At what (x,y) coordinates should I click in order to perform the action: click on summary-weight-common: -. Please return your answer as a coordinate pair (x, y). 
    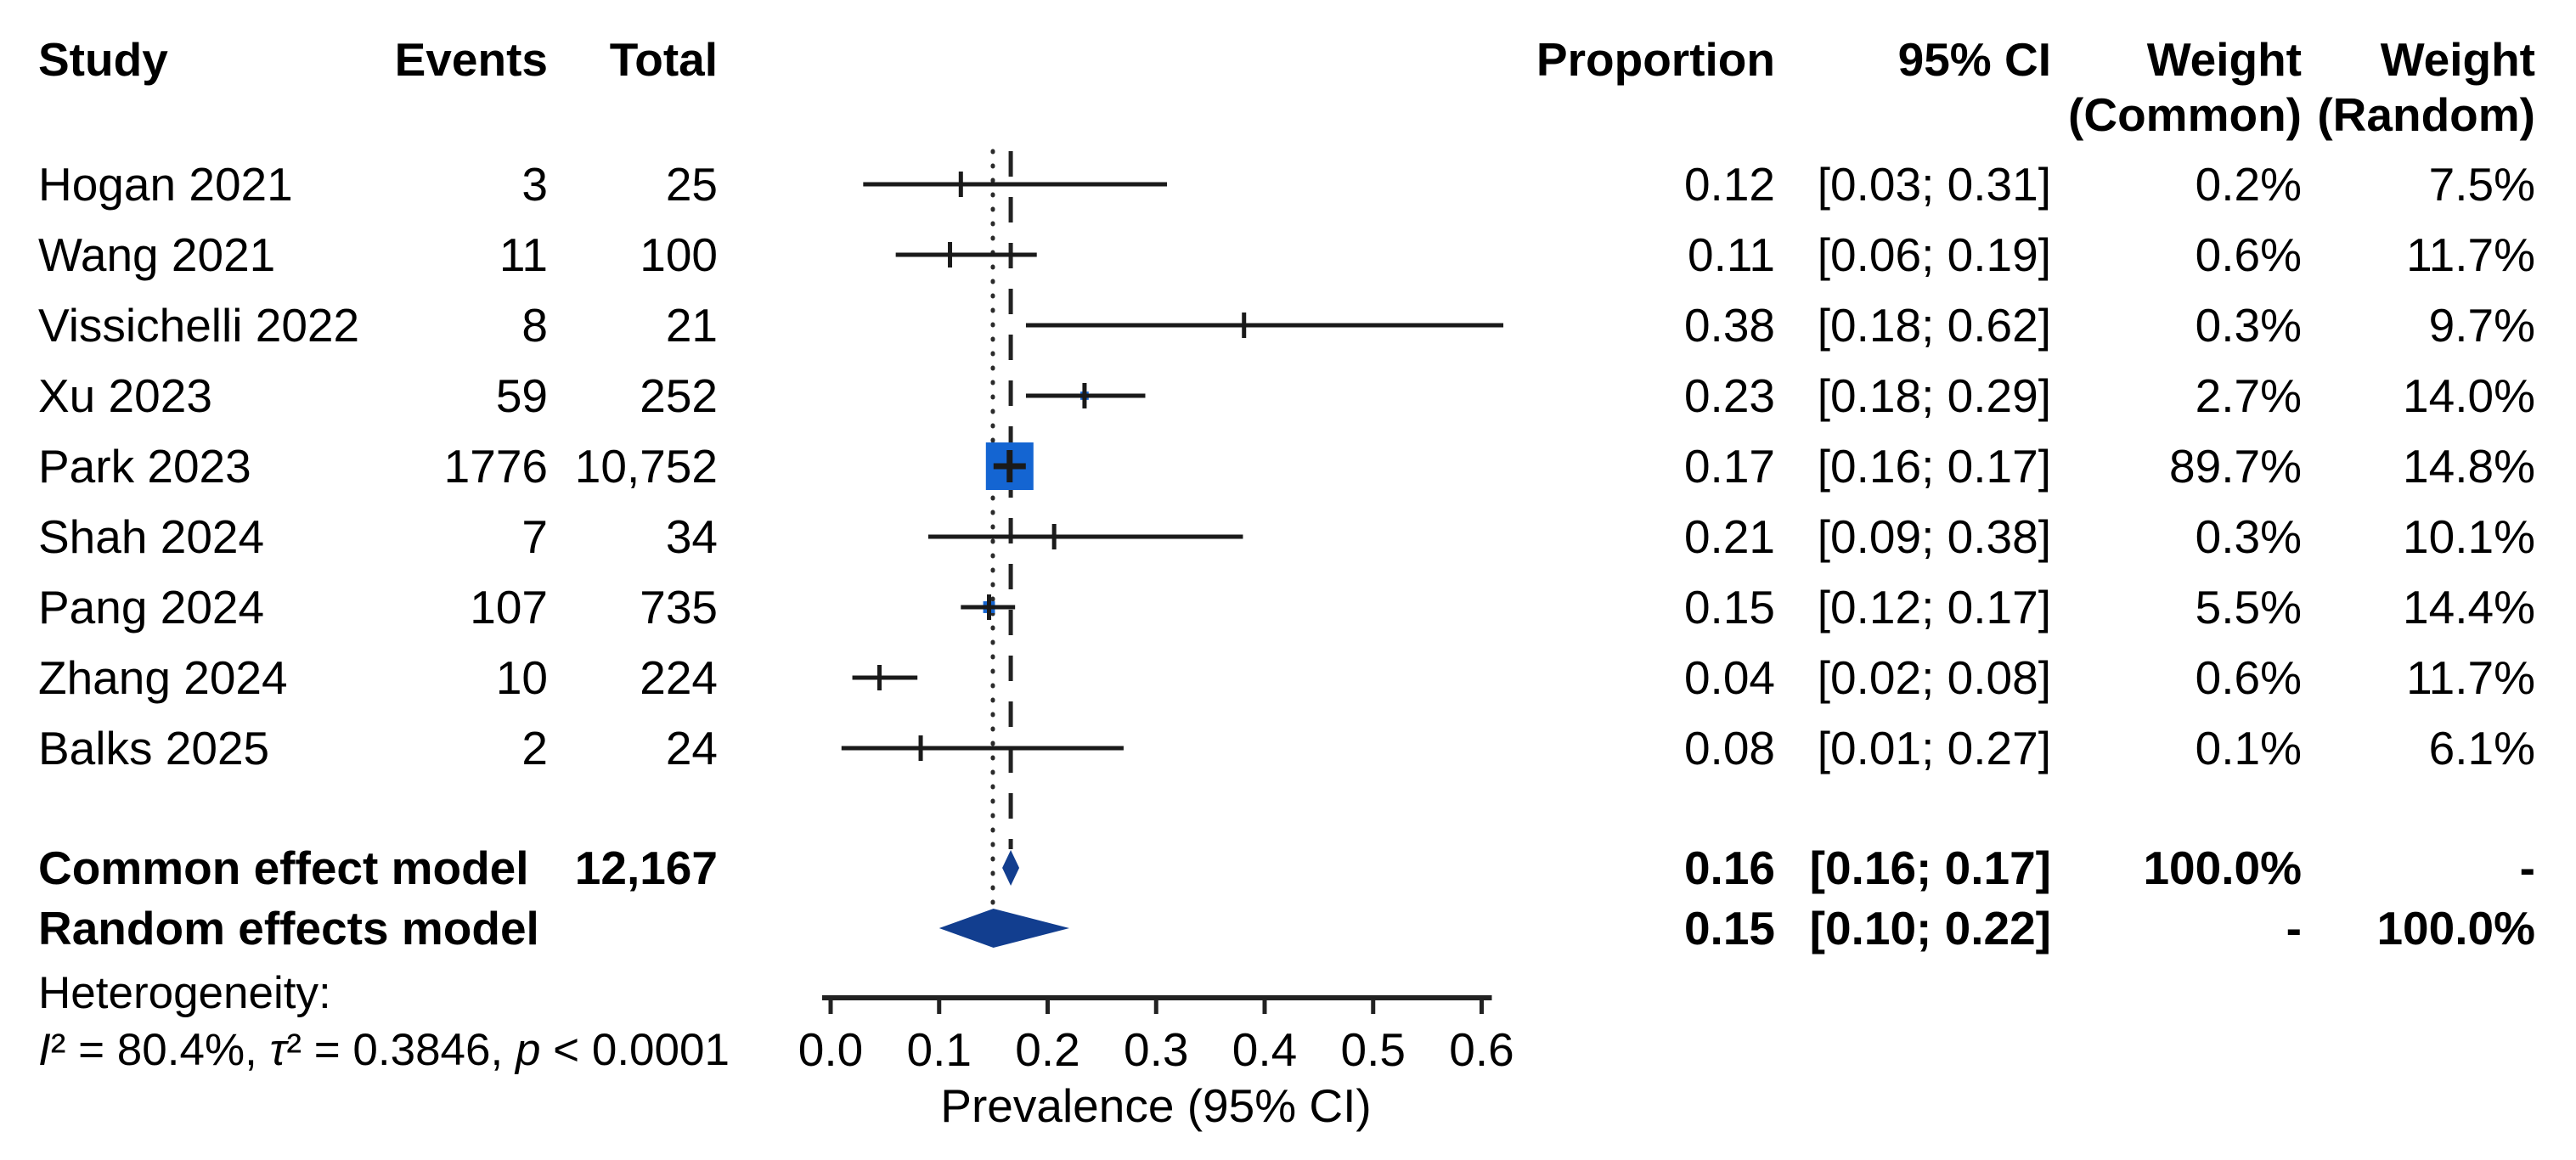
    Looking at the image, I should click on (2294, 928).